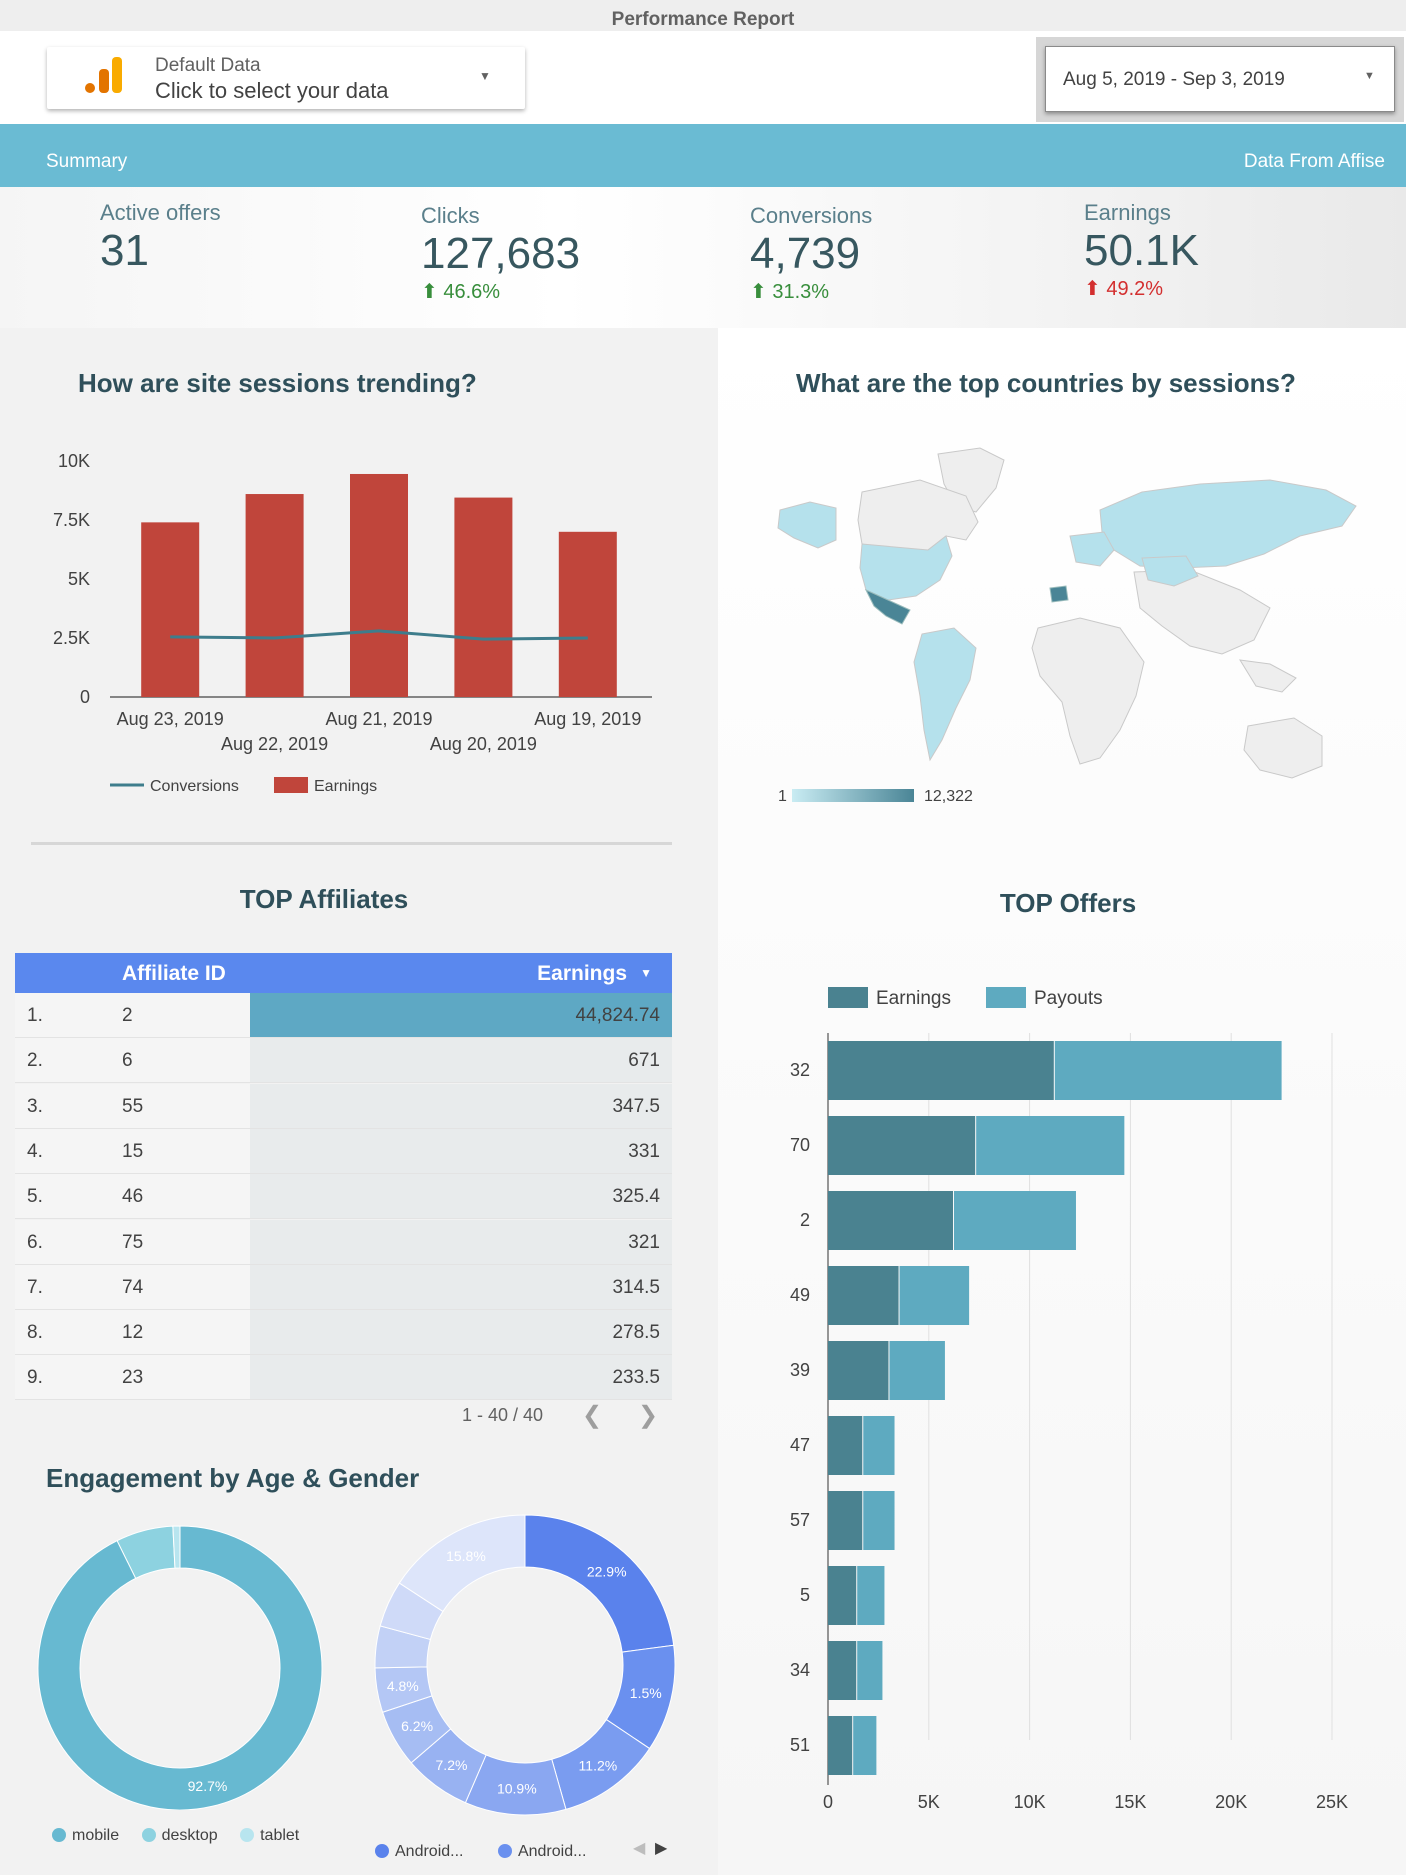 The image size is (1406, 1875). Describe the element at coordinates (636, 1106) in the screenshot. I see `cell-earnings: 347.5` at that location.